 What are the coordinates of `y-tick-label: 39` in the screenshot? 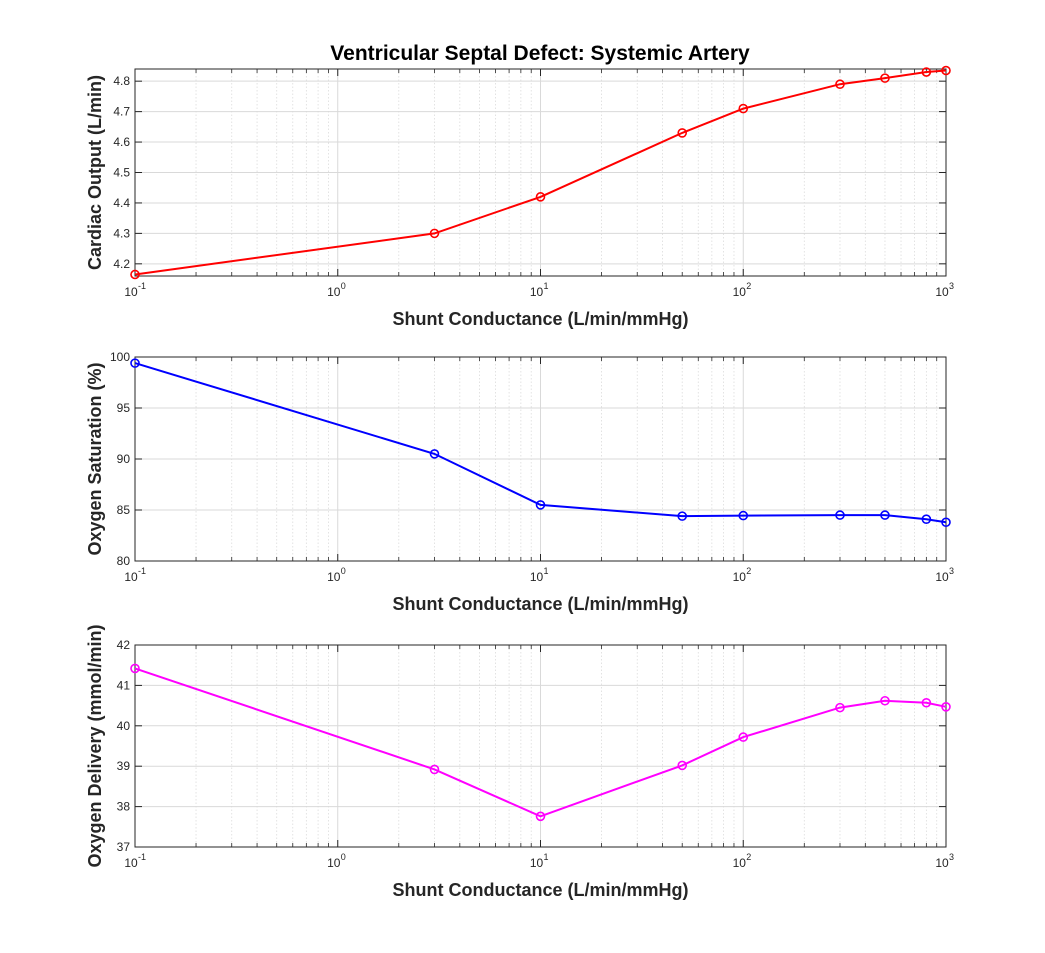 It's located at (124, 766).